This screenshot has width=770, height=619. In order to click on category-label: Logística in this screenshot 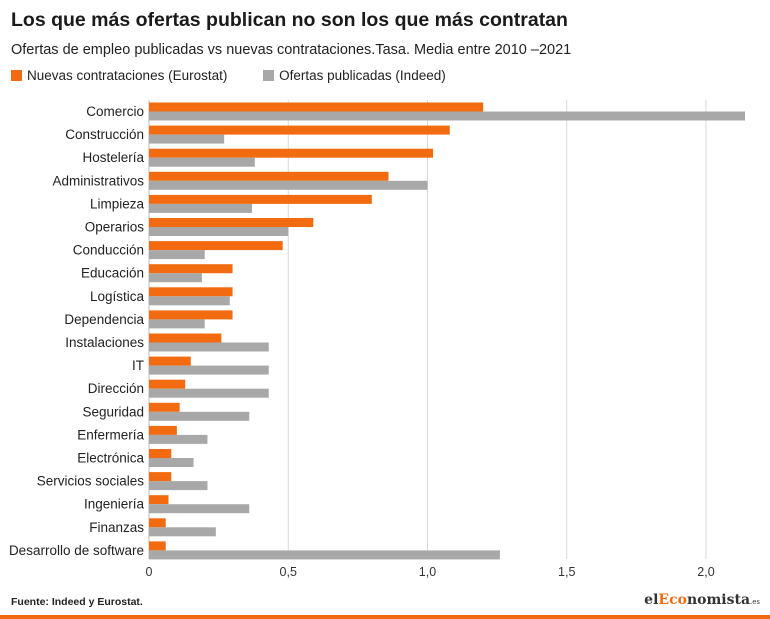, I will do `click(117, 296)`.